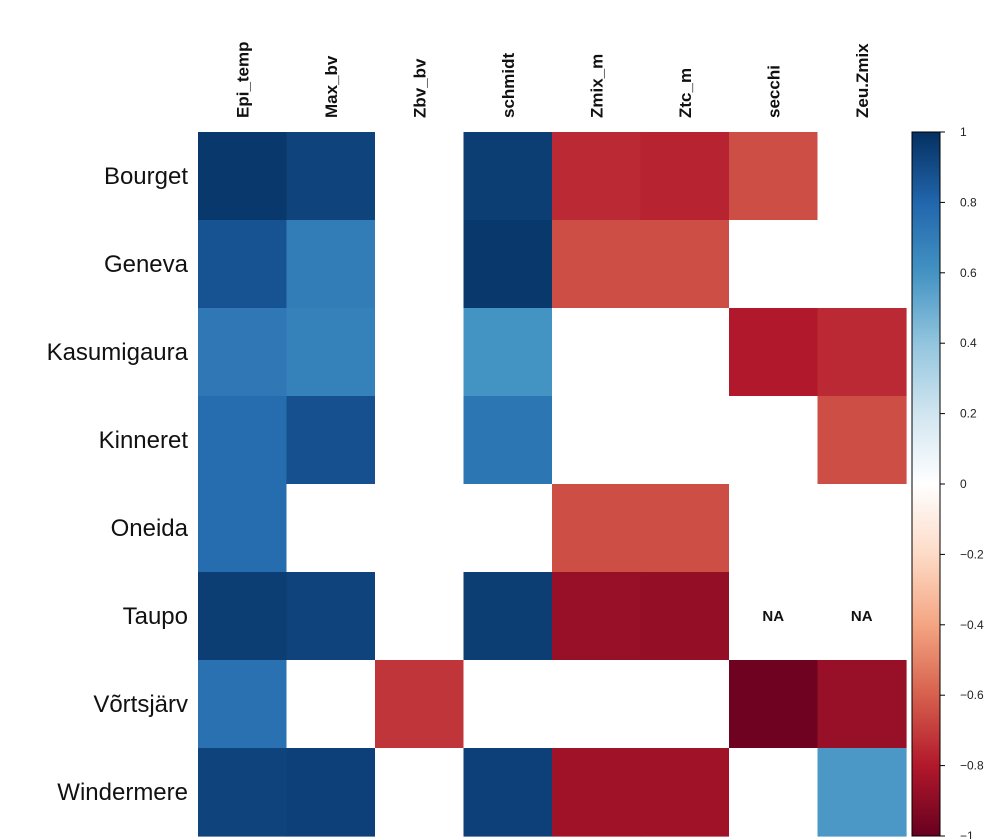  Describe the element at coordinates (967, 834) in the screenshot. I see `colorbar-tick-label: −1` at that location.